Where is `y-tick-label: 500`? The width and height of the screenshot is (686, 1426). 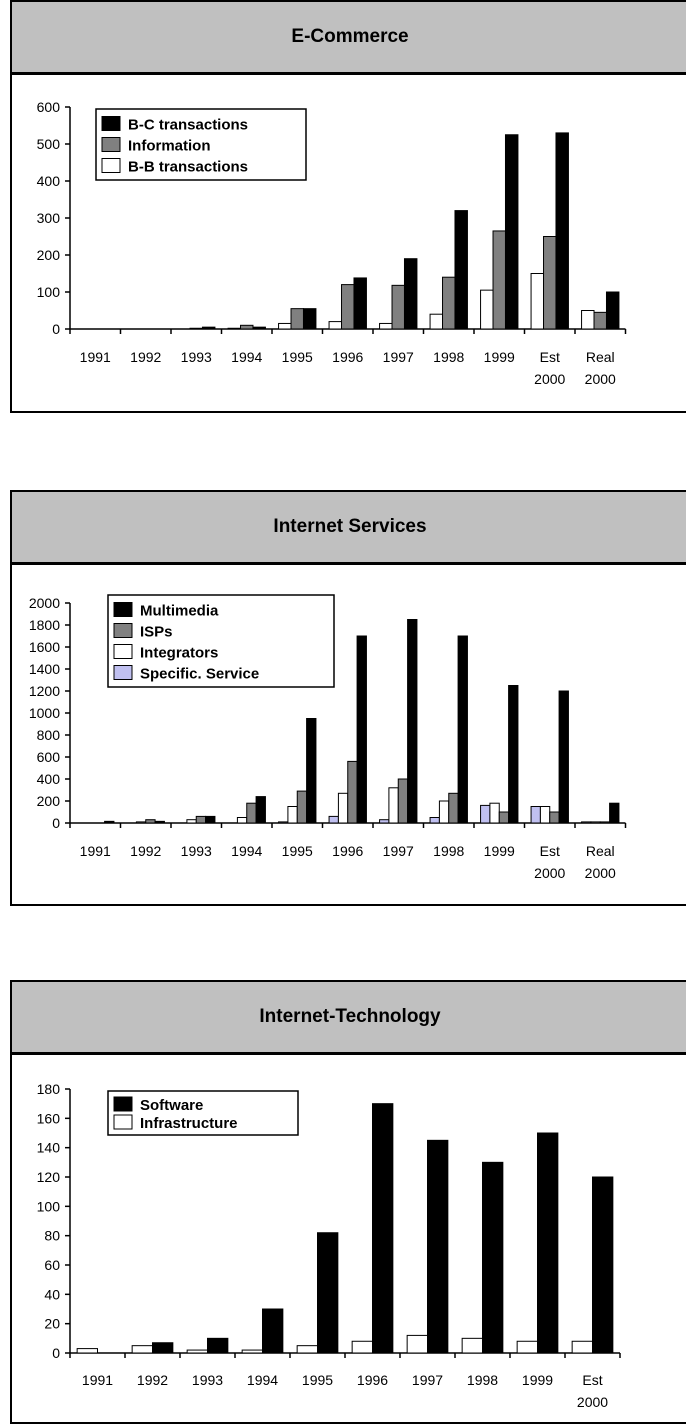 y-tick-label: 500 is located at coordinates (49, 144).